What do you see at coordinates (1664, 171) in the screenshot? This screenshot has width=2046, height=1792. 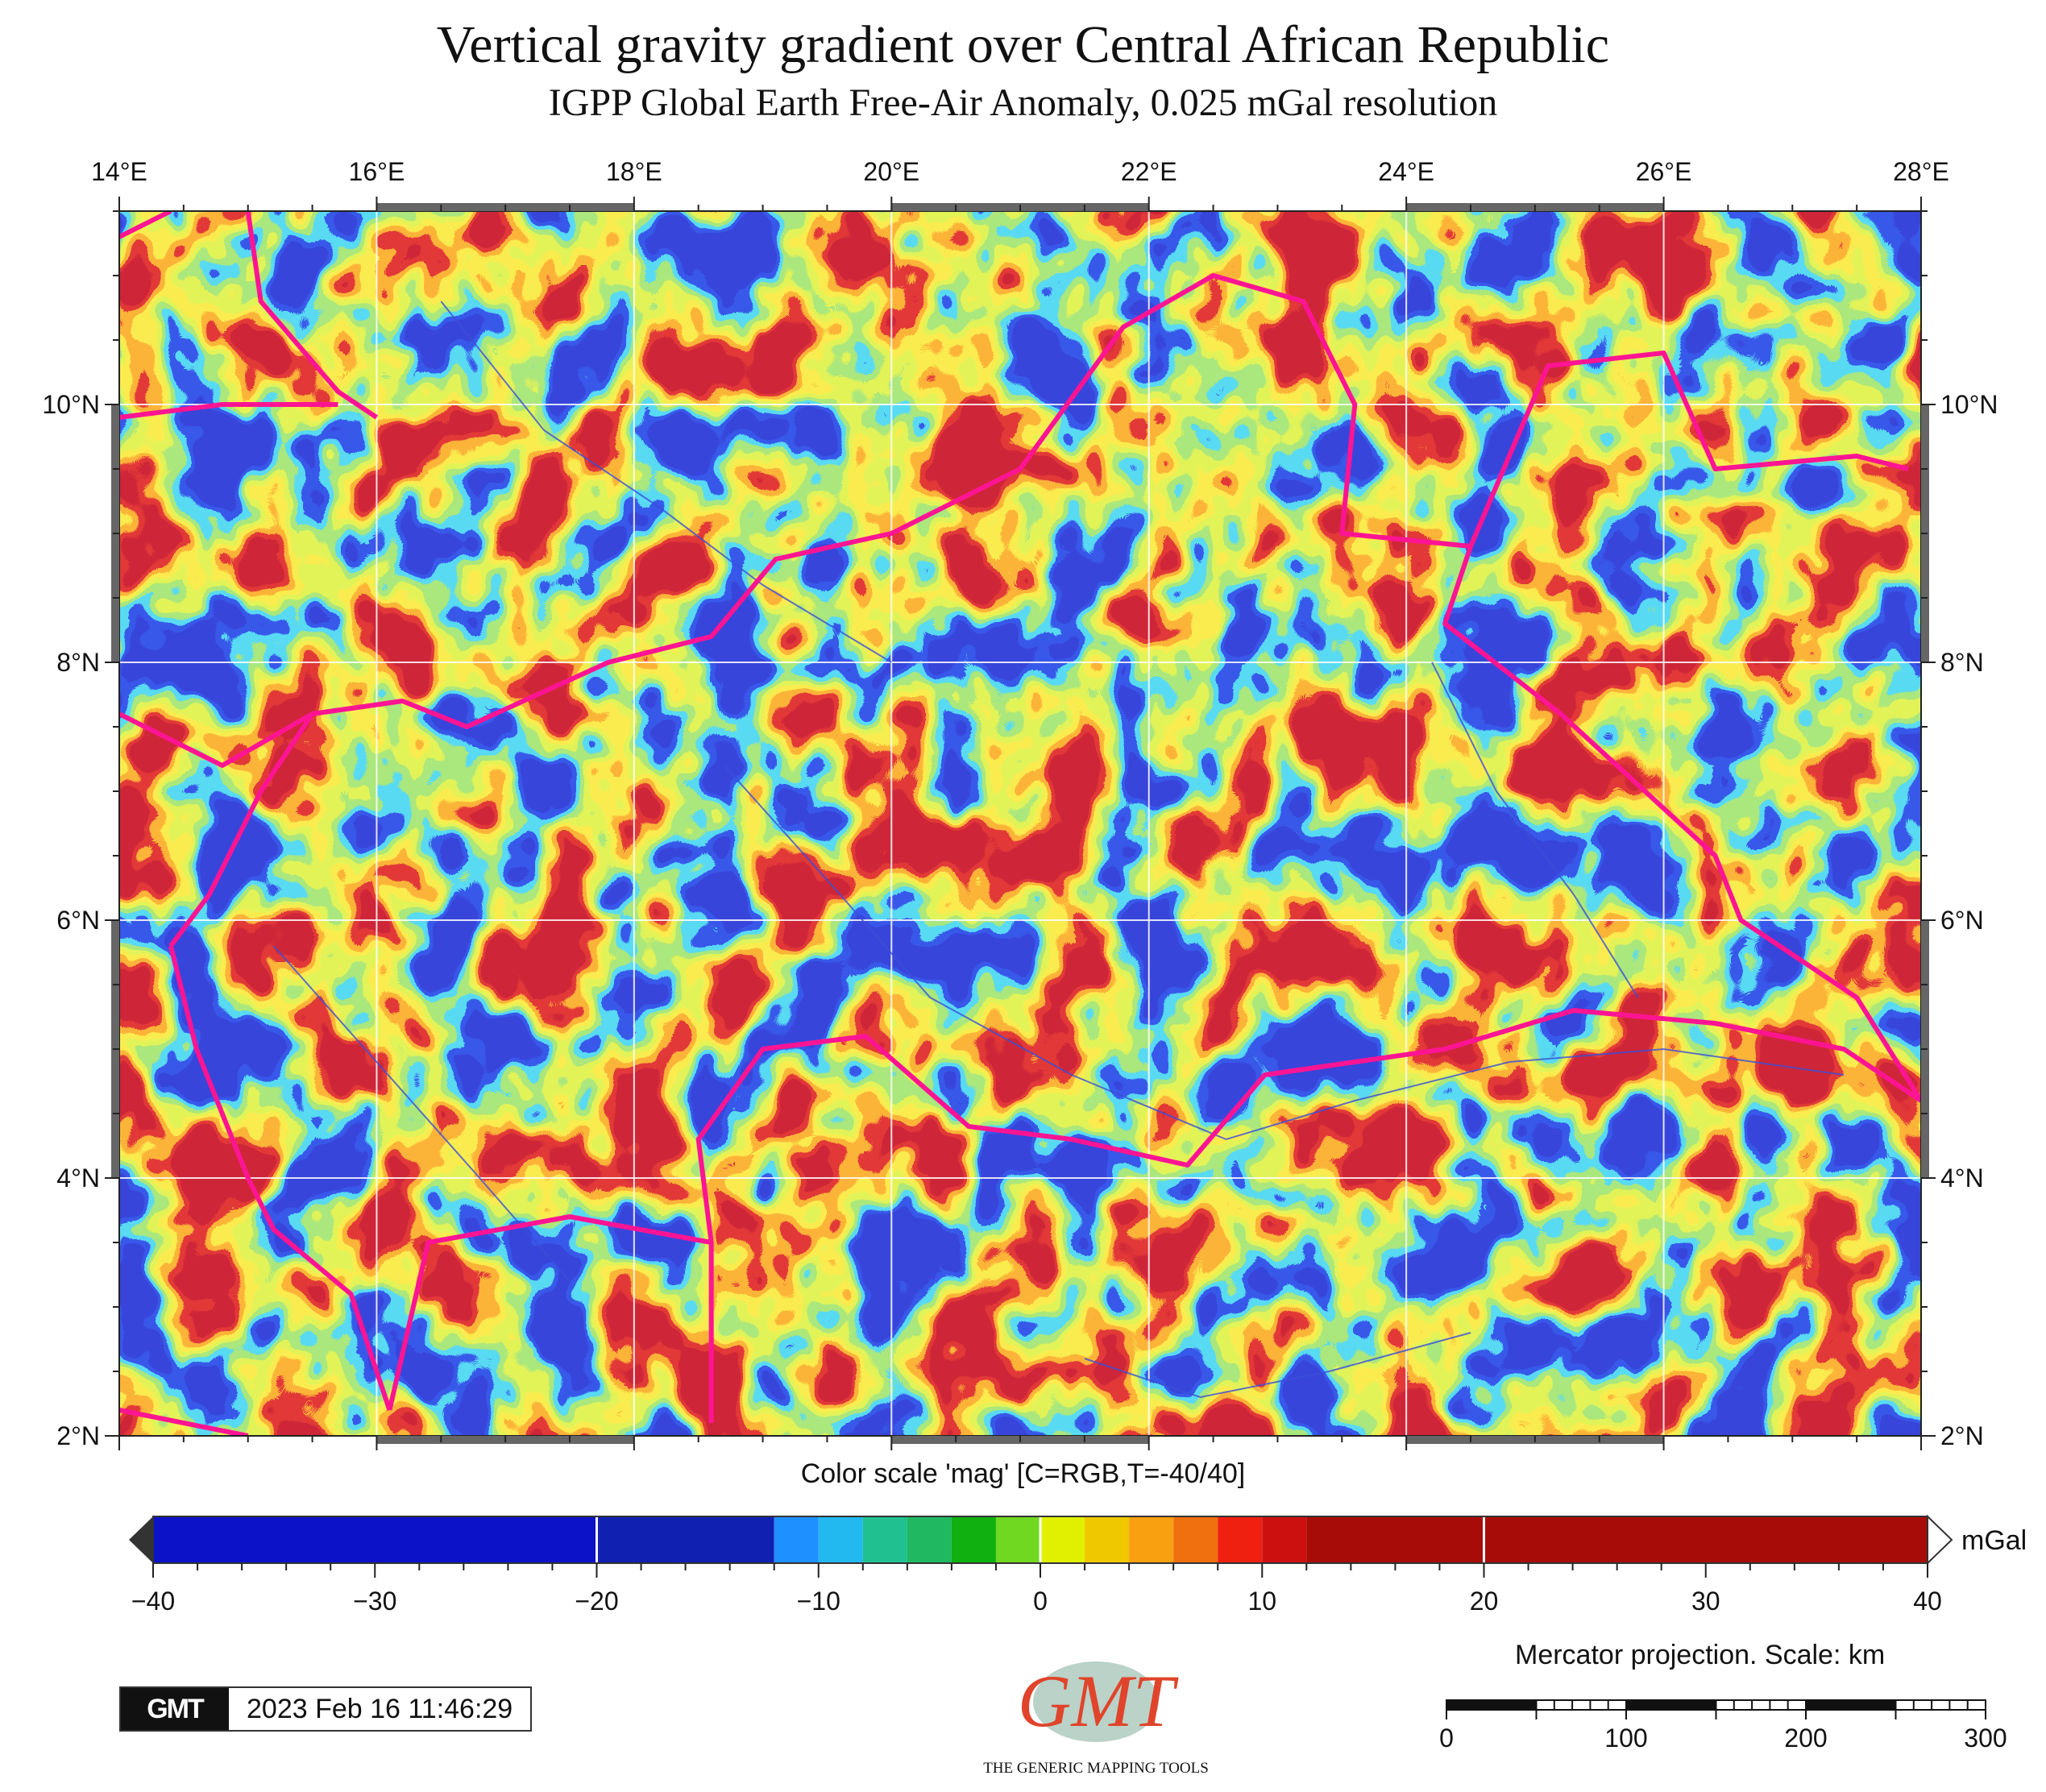 I see `lon-tick-label-6: 26°E` at bounding box center [1664, 171].